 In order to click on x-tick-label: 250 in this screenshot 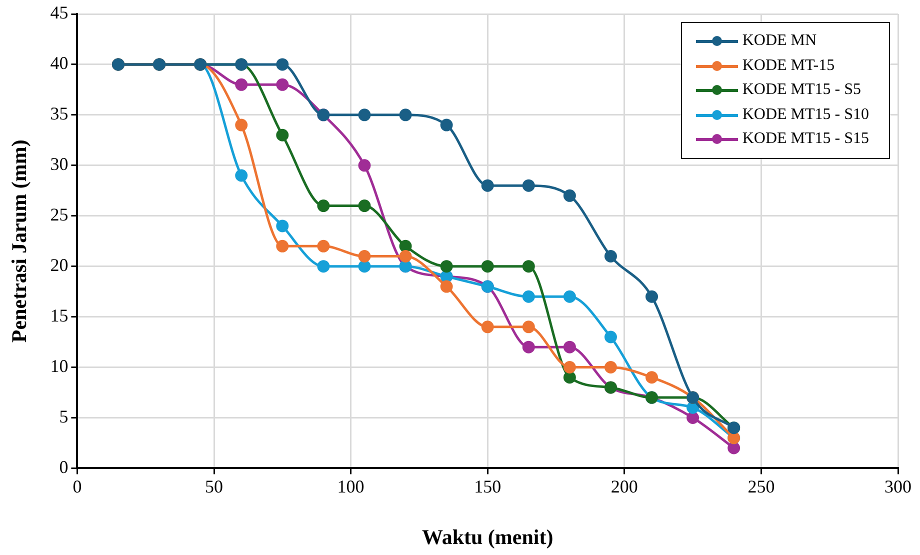, I will do `click(761, 486)`.